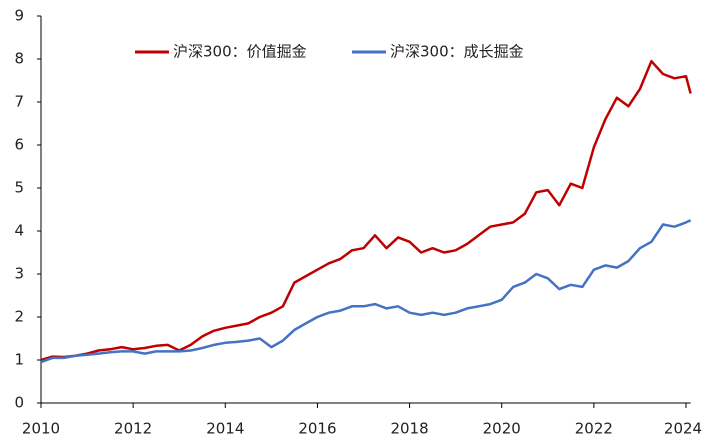 This screenshot has width=705, height=441. What do you see at coordinates (19, 274) in the screenshot?
I see `y-tick-label: 3` at bounding box center [19, 274].